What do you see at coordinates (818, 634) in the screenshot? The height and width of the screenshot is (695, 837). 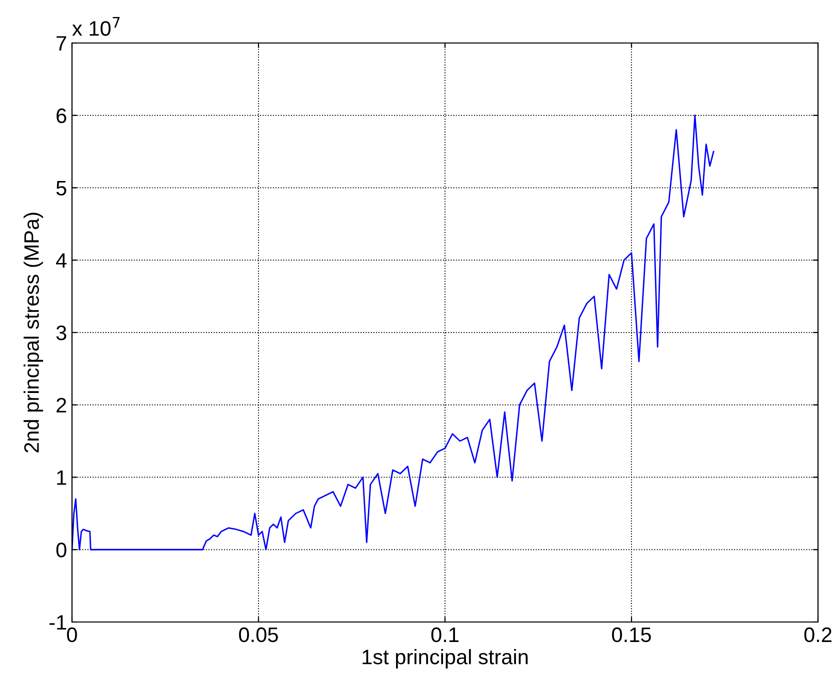 I see `x-tick-label: 0.2` at bounding box center [818, 634].